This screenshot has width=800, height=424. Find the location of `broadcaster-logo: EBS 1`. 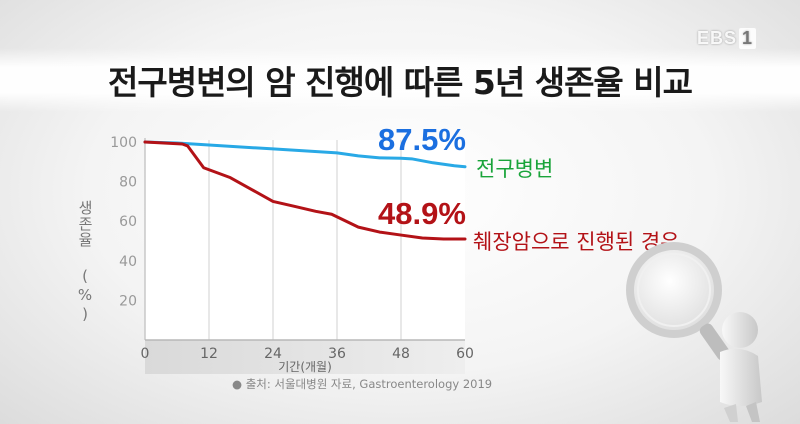

broadcaster-logo: EBS 1 is located at coordinates (726, 38).